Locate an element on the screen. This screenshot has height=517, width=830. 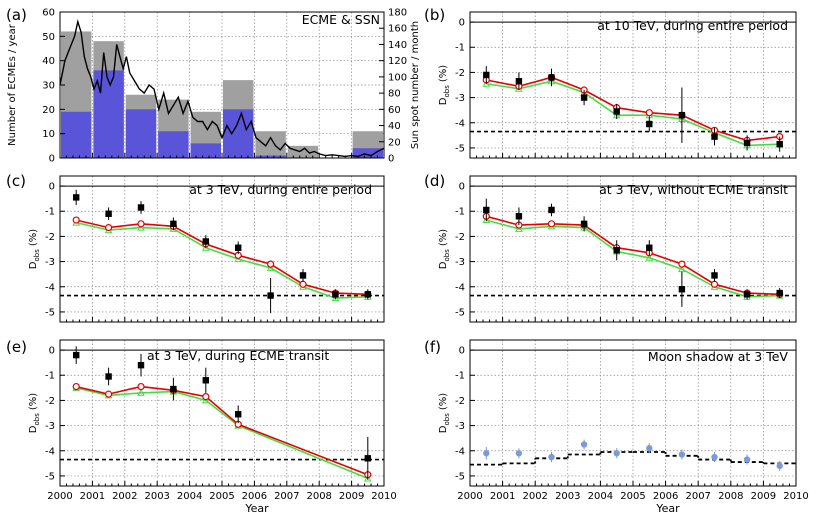
y2-tick-label: 60 is located at coordinates (394, 110).